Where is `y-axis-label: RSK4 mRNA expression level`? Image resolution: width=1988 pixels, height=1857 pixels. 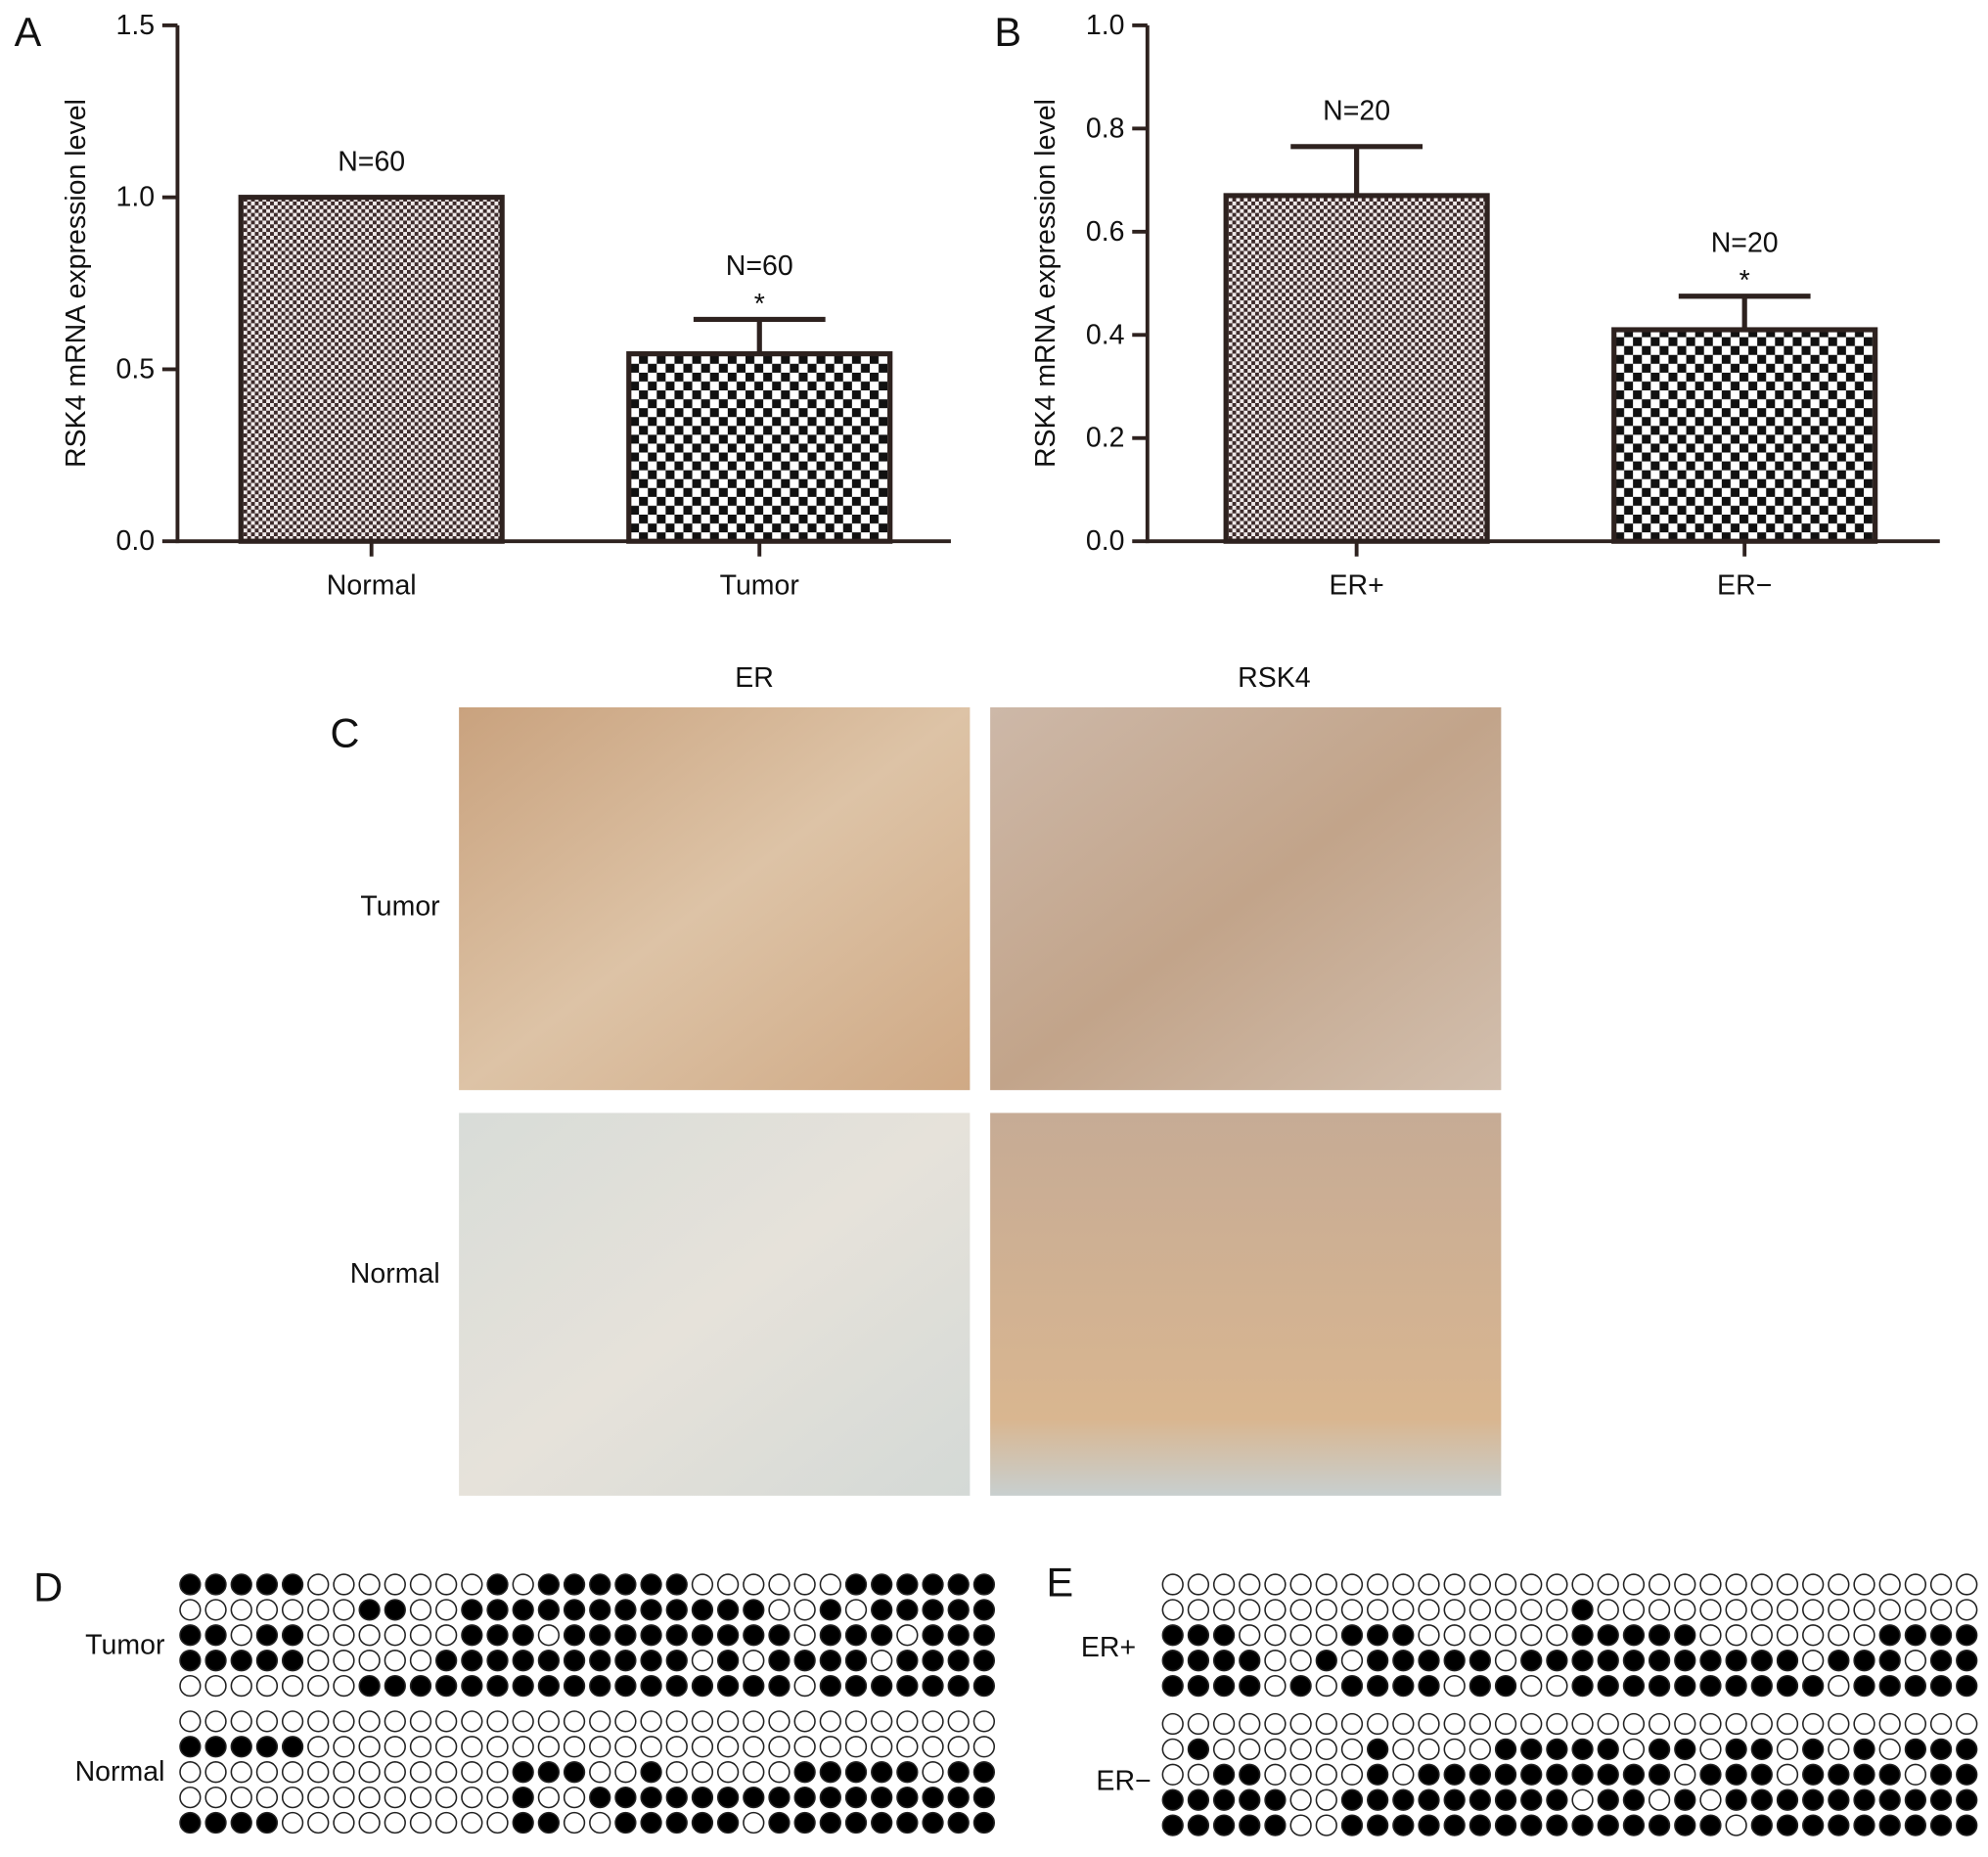 y-axis-label: RSK4 mRNA expression level is located at coordinates (76, 283).